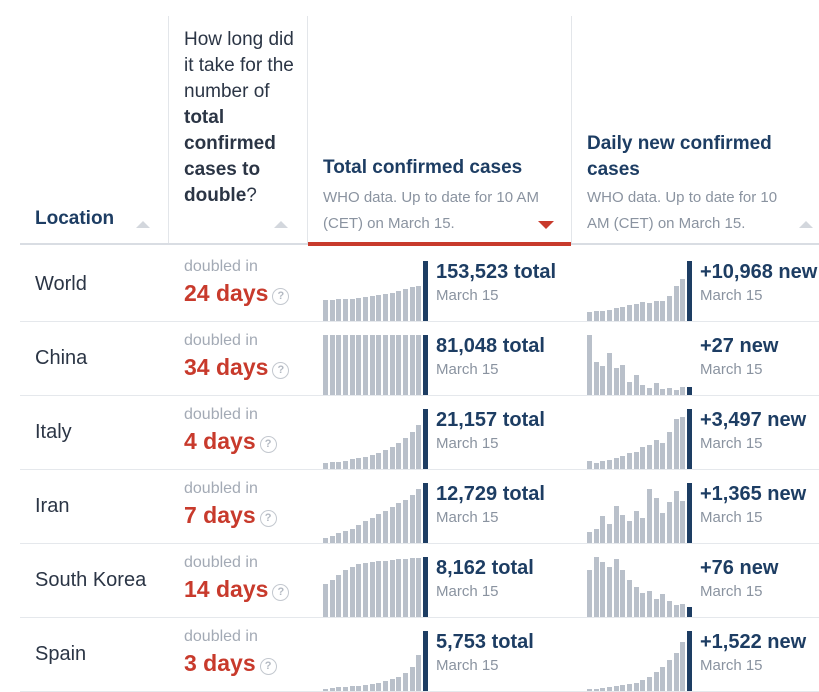 This screenshot has width=819, height=692. What do you see at coordinates (237, 283) in the screenshot?
I see `row-doubling: doubled in 24 days?` at bounding box center [237, 283].